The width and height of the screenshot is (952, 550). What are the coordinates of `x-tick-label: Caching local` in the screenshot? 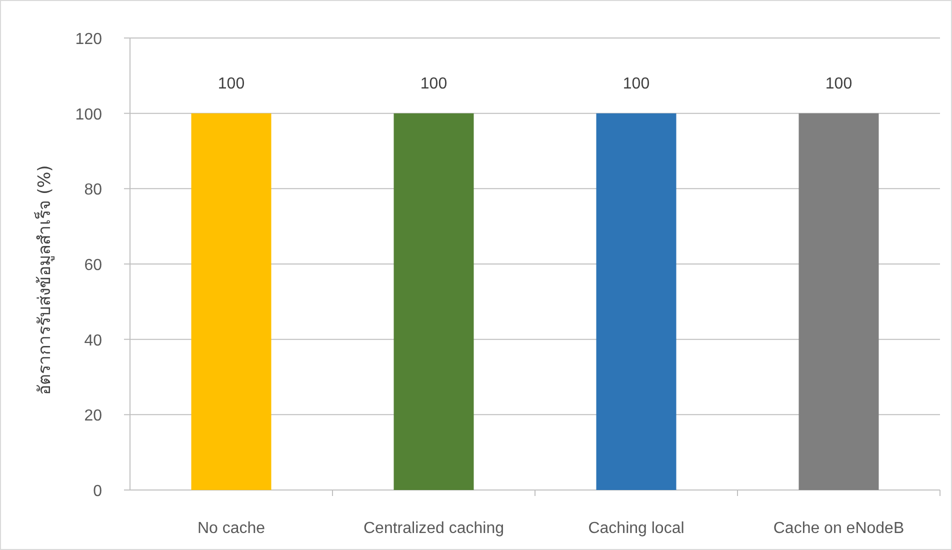 It's located at (636, 528).